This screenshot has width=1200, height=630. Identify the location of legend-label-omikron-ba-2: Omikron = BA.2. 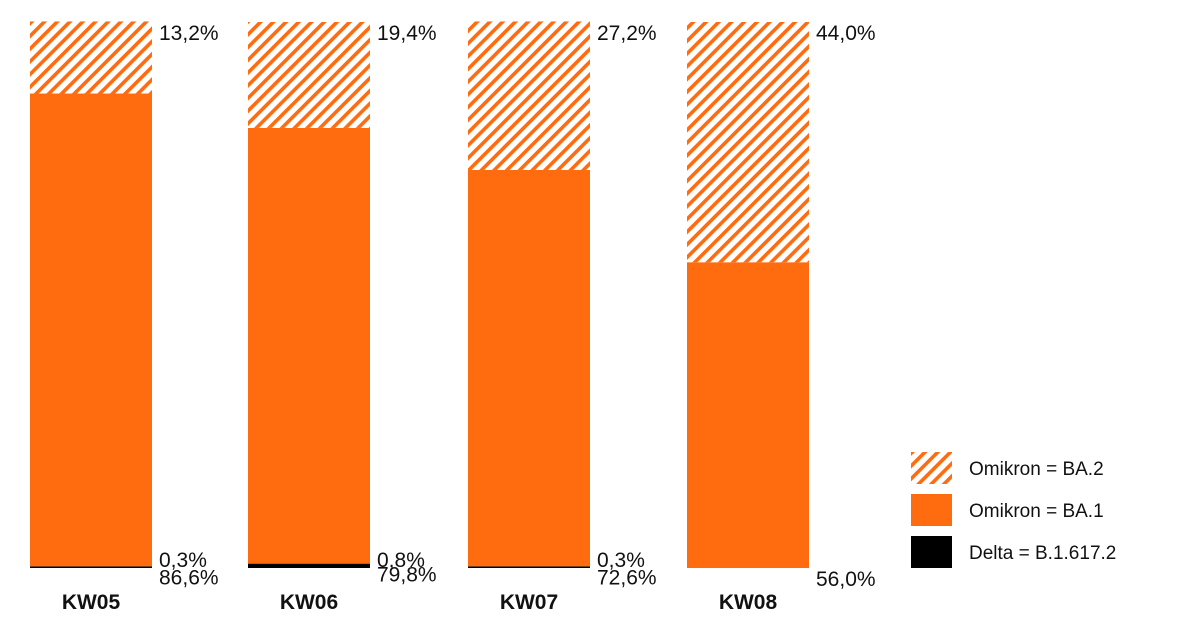
(1036, 469).